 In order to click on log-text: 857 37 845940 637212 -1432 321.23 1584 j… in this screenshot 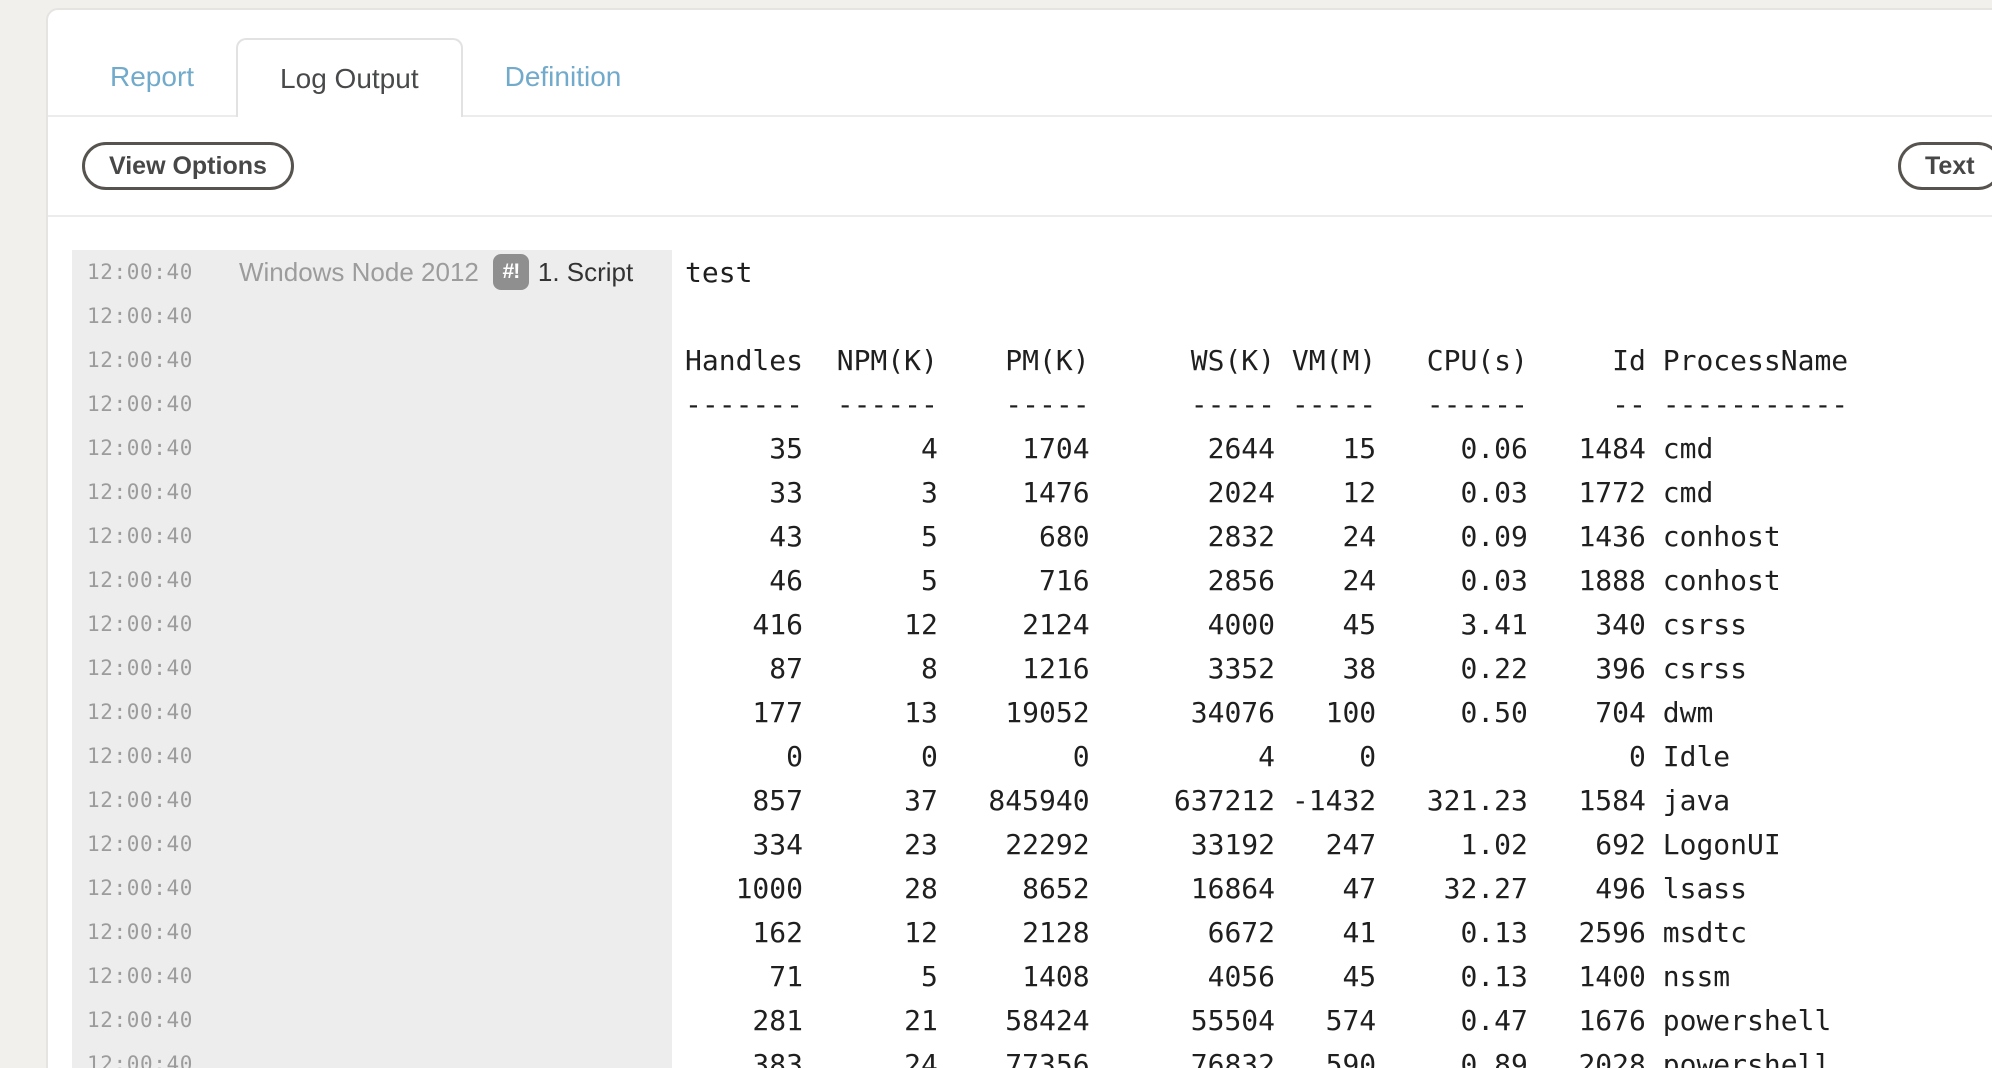, I will do `click(1208, 800)`.